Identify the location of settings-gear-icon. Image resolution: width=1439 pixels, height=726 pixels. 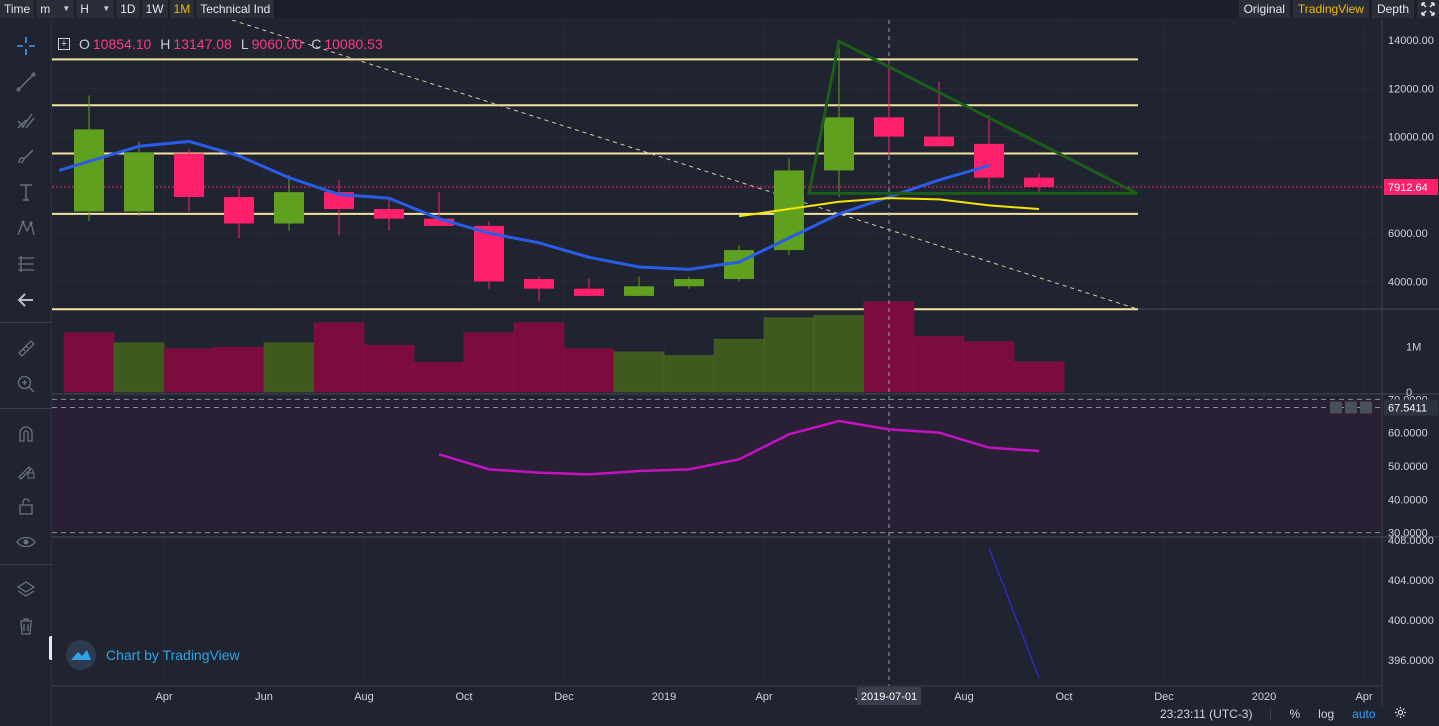
(1400, 714).